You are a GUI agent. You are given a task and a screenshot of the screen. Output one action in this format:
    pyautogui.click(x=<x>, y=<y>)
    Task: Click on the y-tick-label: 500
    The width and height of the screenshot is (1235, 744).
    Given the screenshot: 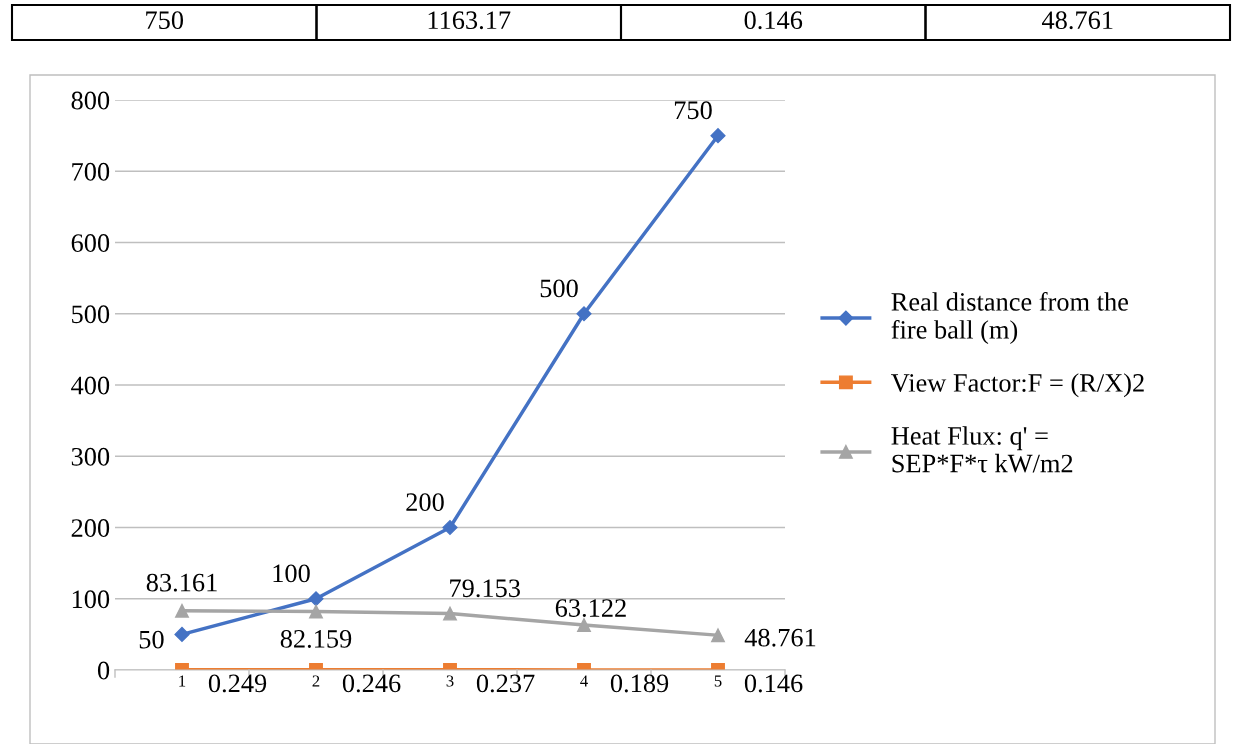 What is the action you would take?
    pyautogui.click(x=91, y=314)
    